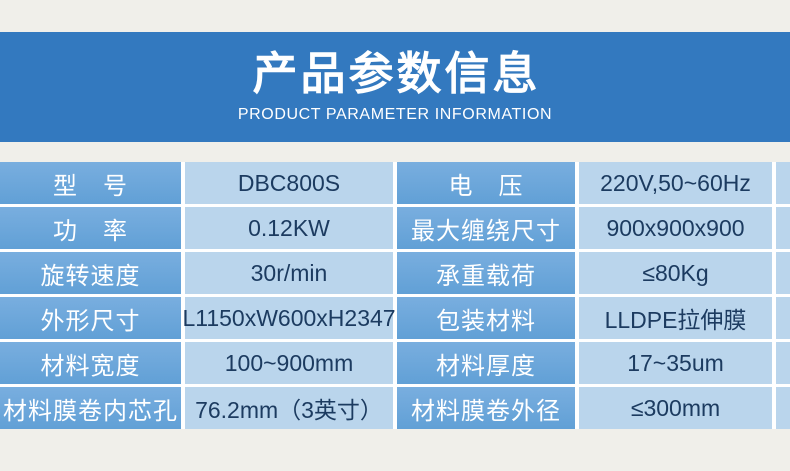  What do you see at coordinates (90, 363) in the screenshot?
I see `param-label-material-width: 材料宽度` at bounding box center [90, 363].